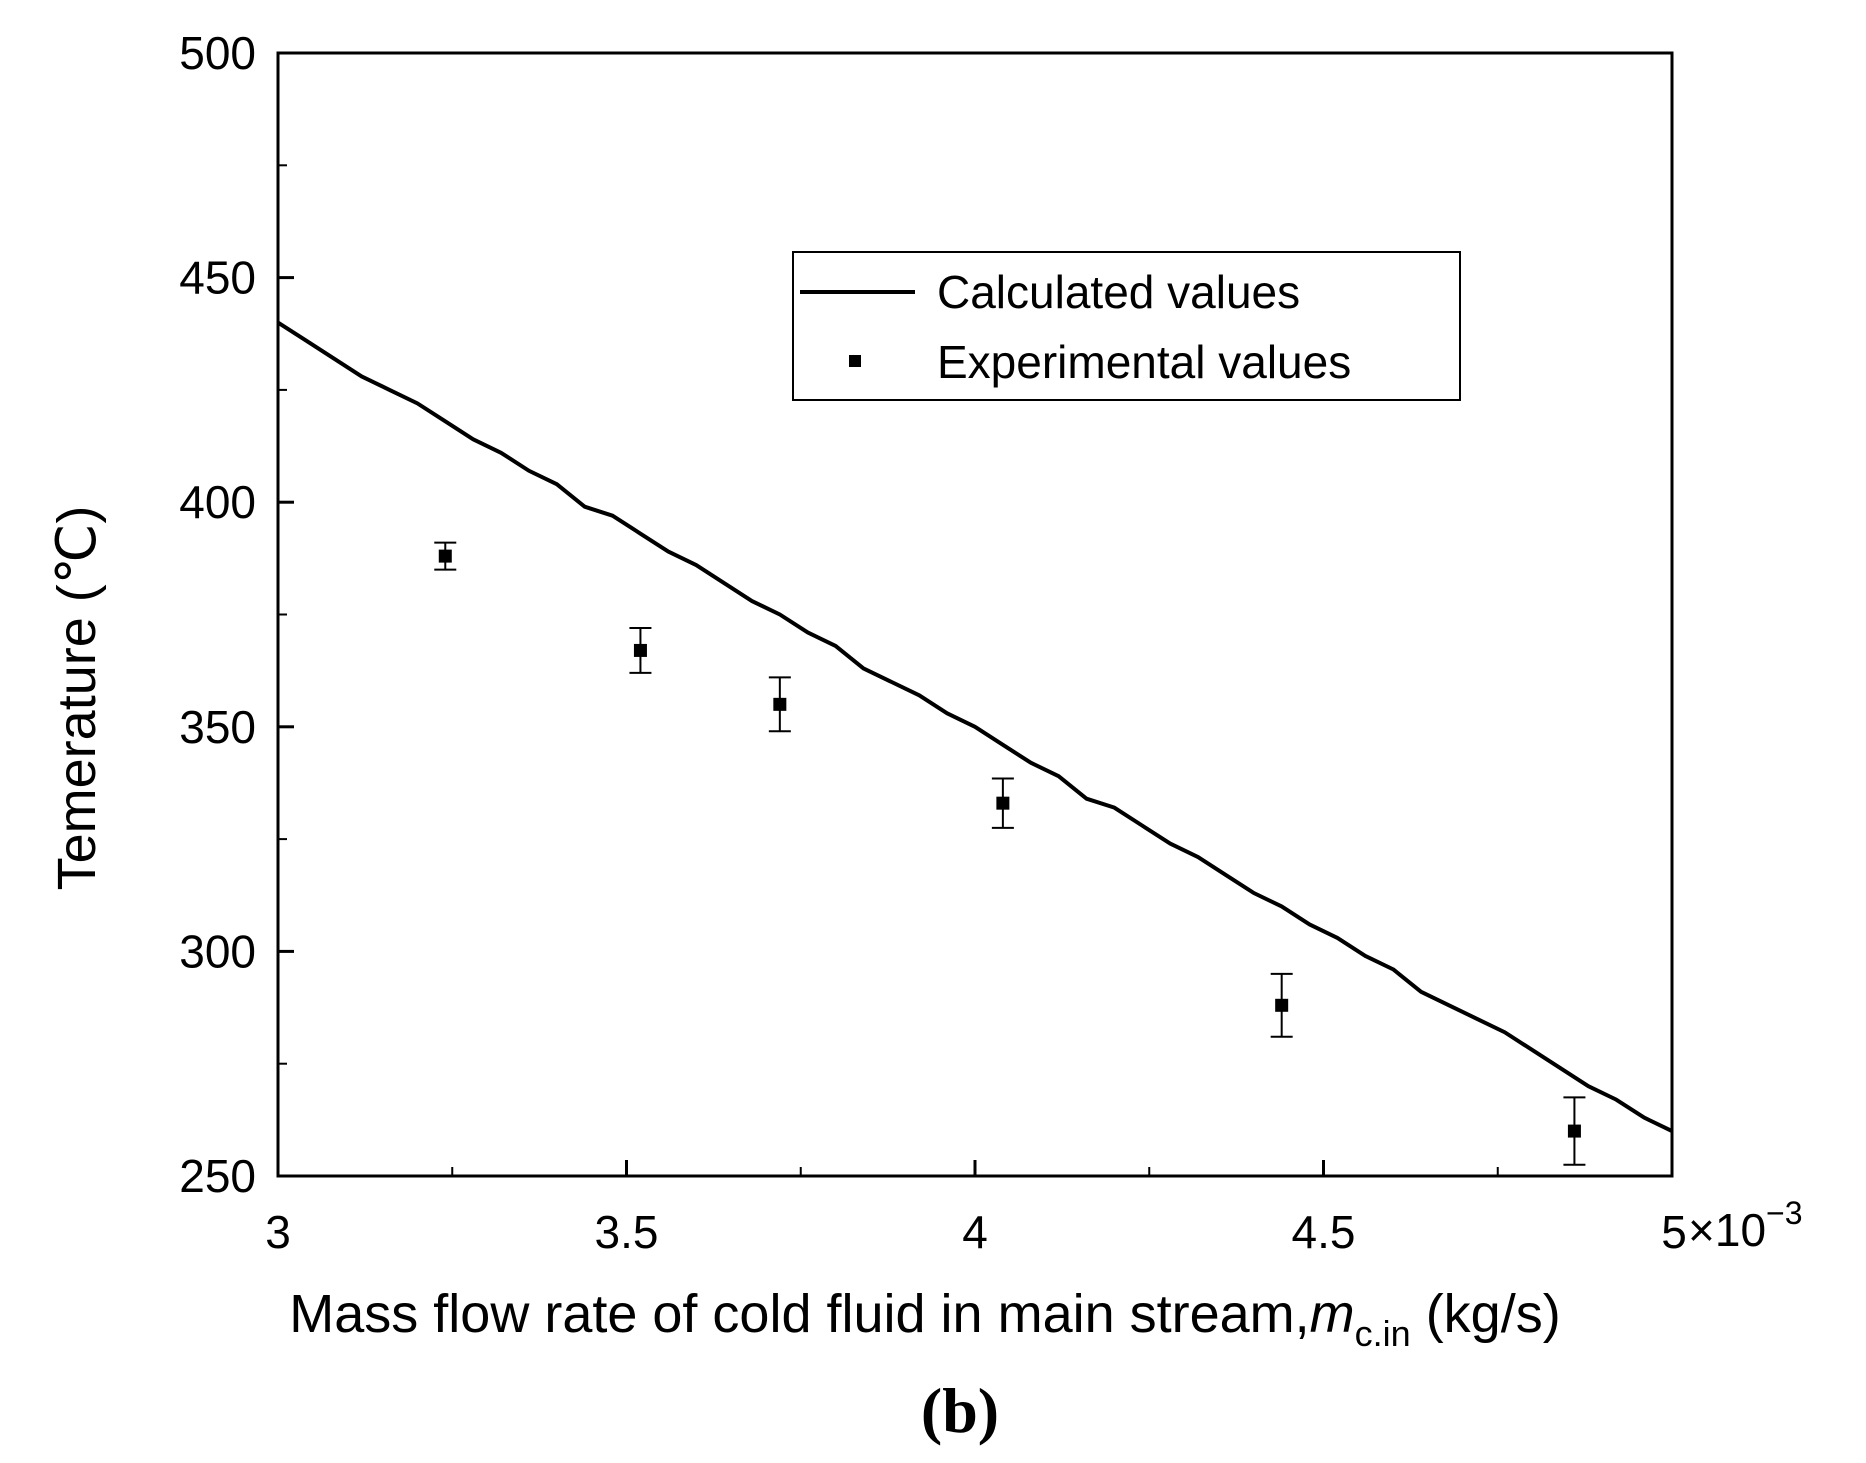  Describe the element at coordinates (1486, 1314) in the screenshot. I see `x-axis-title-unit: (kg/s)` at that location.